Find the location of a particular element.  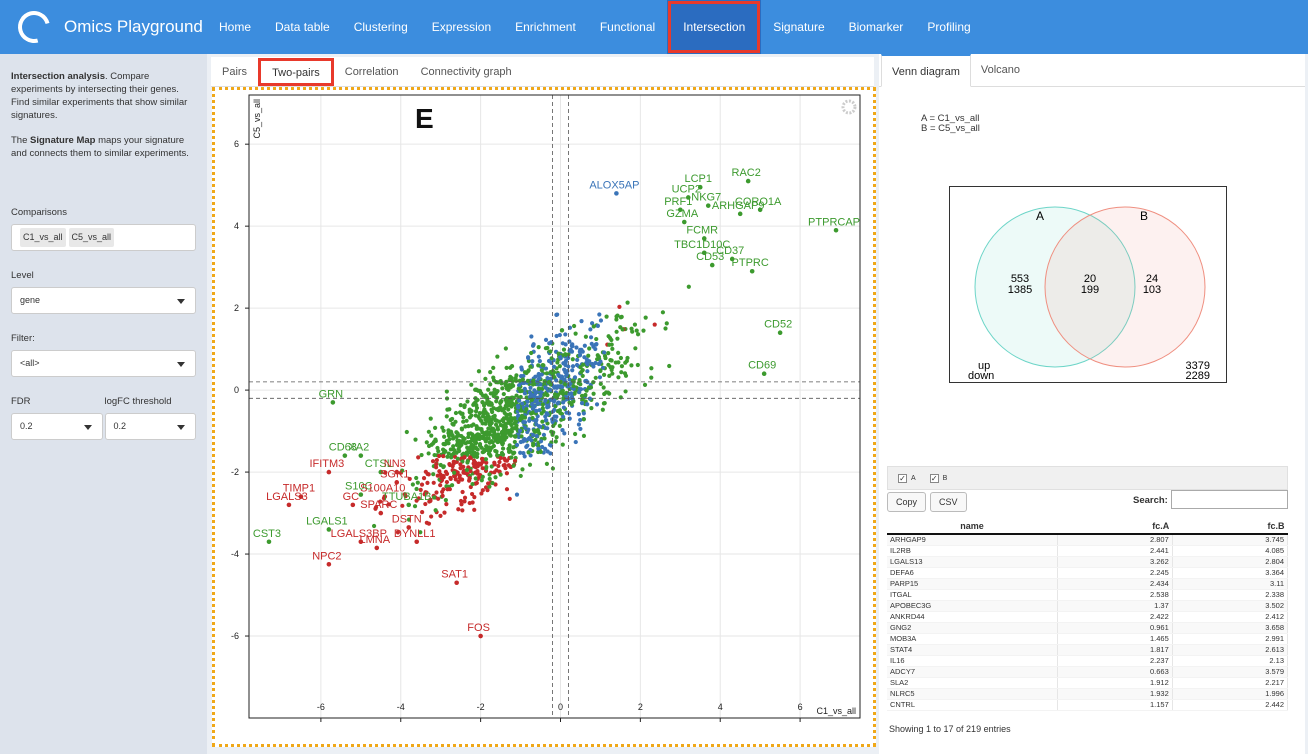

table-row: MOB3A 1.465 2.991 is located at coordinates (1088, 639).